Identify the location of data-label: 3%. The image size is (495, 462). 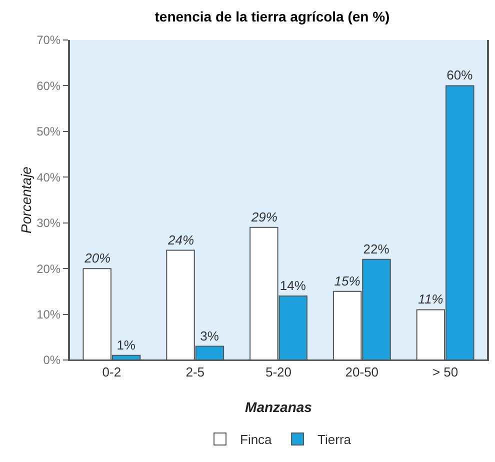
(210, 336).